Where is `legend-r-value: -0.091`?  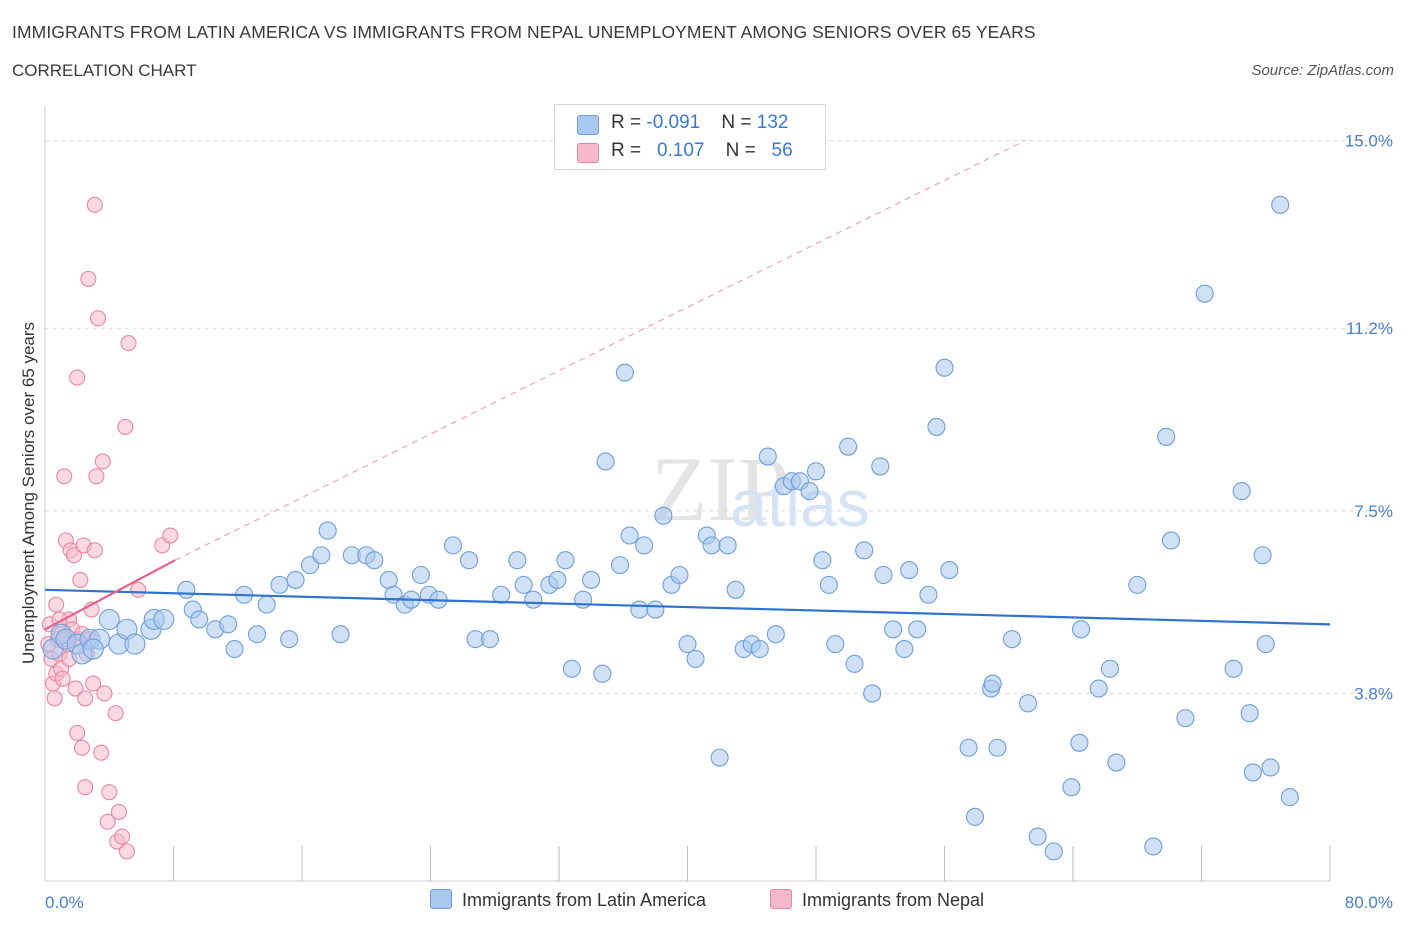 legend-r-value: -0.091 is located at coordinates (673, 122).